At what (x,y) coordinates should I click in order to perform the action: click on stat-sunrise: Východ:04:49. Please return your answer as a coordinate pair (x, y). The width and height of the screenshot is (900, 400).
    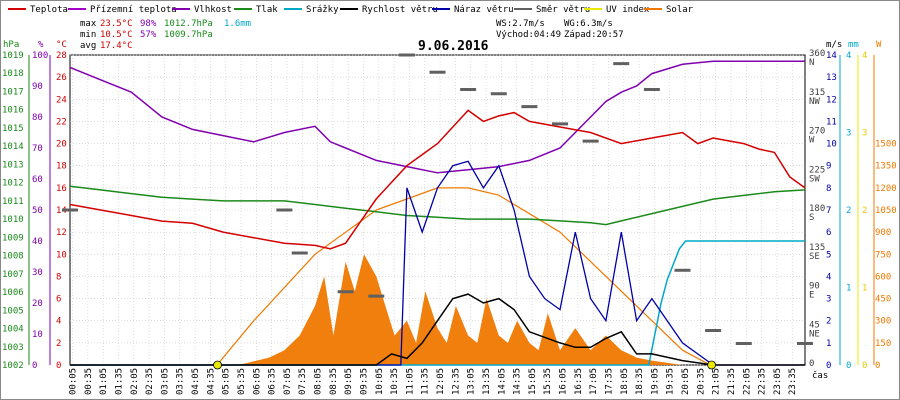
    Looking at the image, I should click on (528, 35).